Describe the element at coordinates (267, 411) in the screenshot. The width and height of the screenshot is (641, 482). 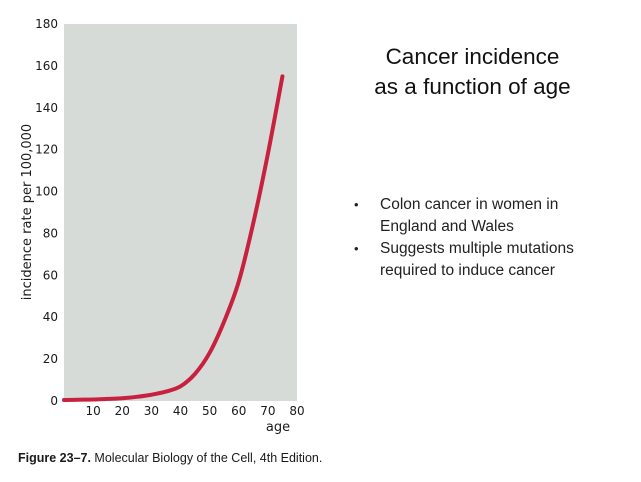
I see `x-tick-label: 70` at that location.